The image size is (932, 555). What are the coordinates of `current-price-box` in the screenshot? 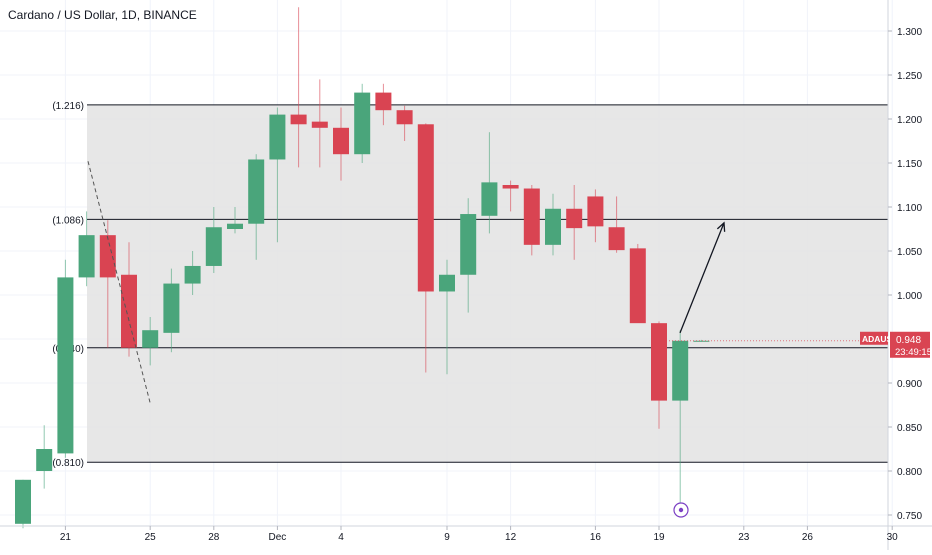 It's located at (910, 344).